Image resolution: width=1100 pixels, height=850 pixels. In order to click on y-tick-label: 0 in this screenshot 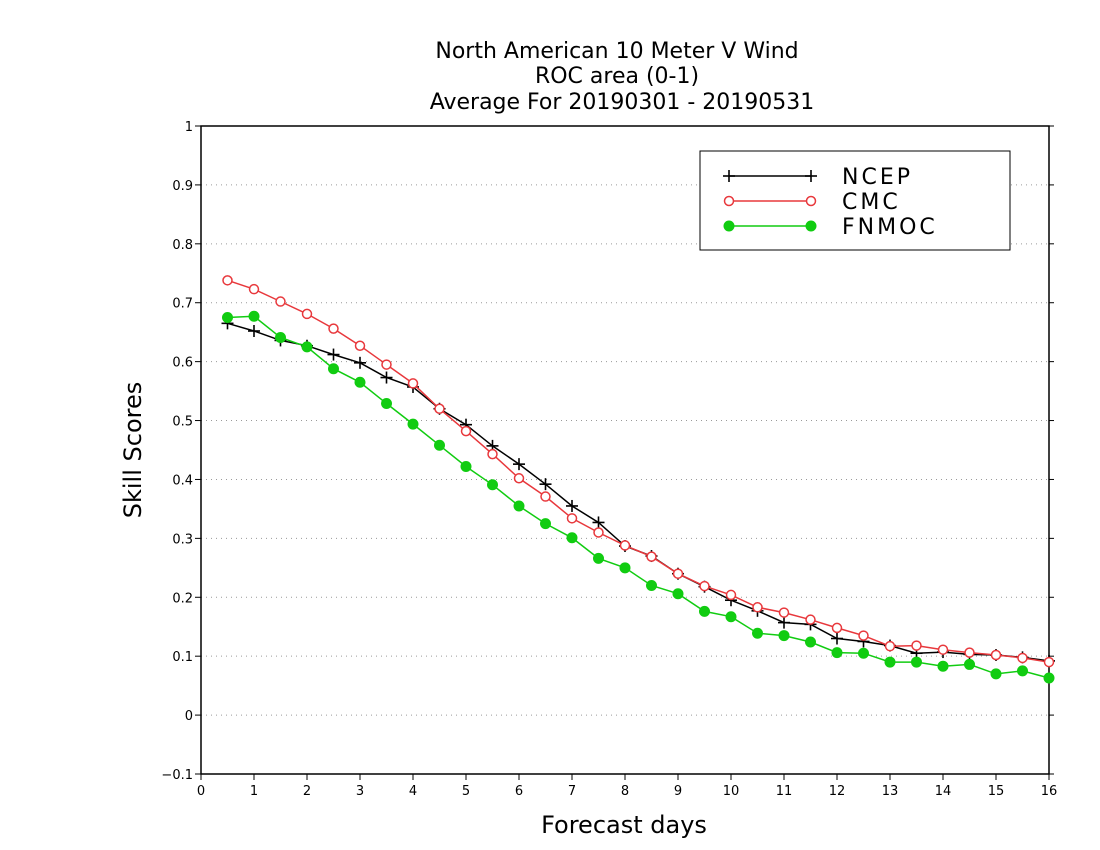, I will do `click(189, 716)`.